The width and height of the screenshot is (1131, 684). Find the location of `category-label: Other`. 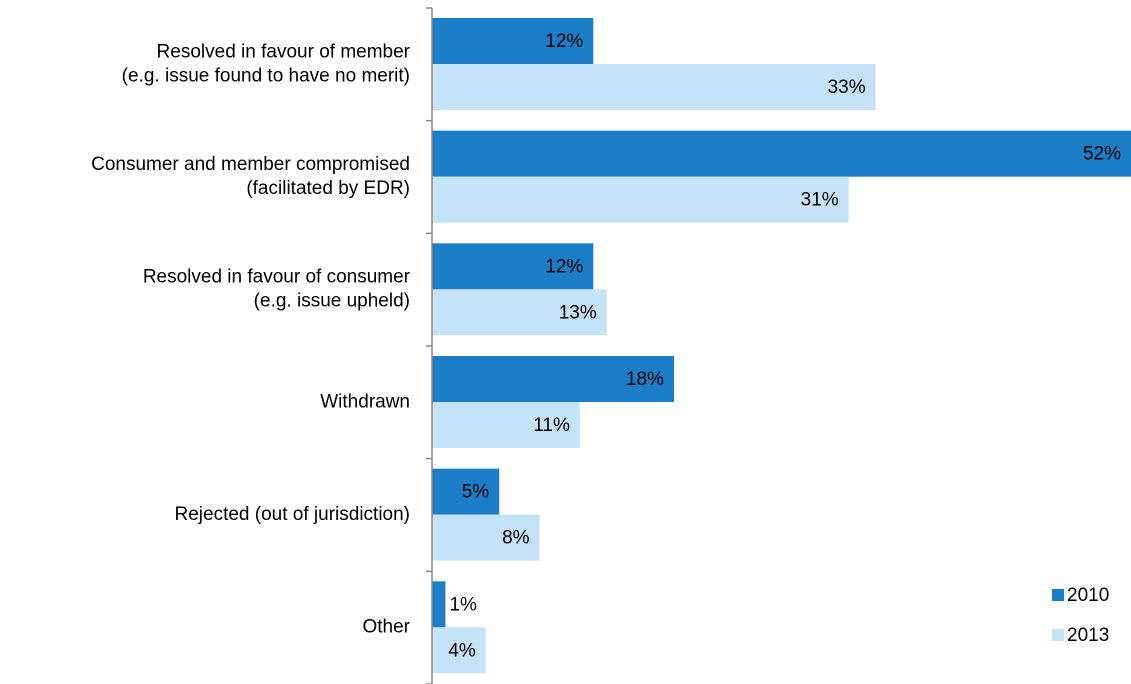

category-label: Other is located at coordinates (386, 627).